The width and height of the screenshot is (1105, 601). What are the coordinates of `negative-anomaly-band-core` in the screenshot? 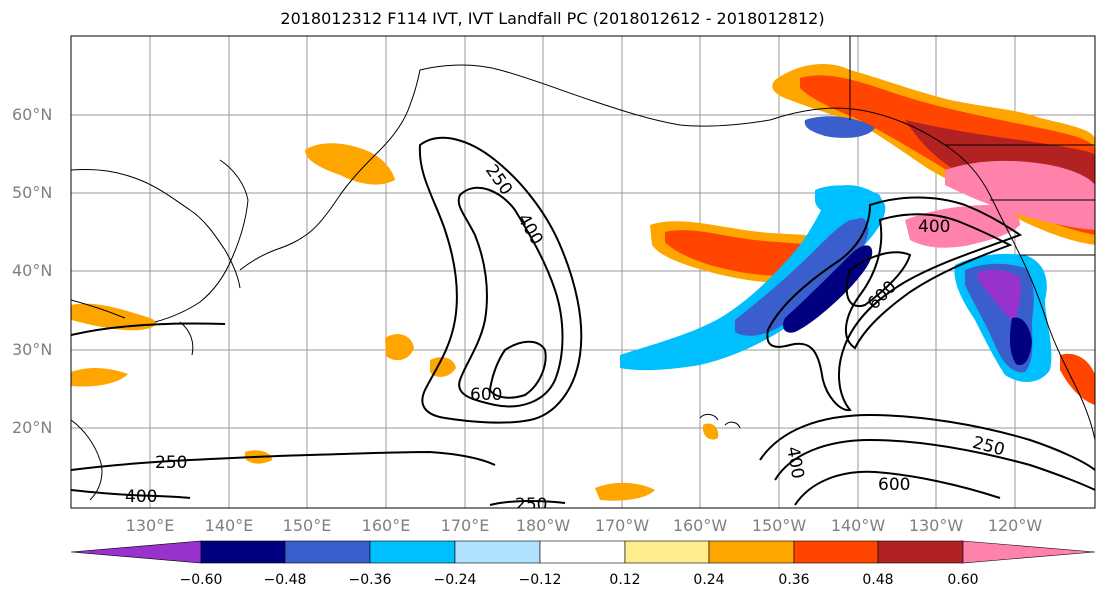 It's located at (828, 289).